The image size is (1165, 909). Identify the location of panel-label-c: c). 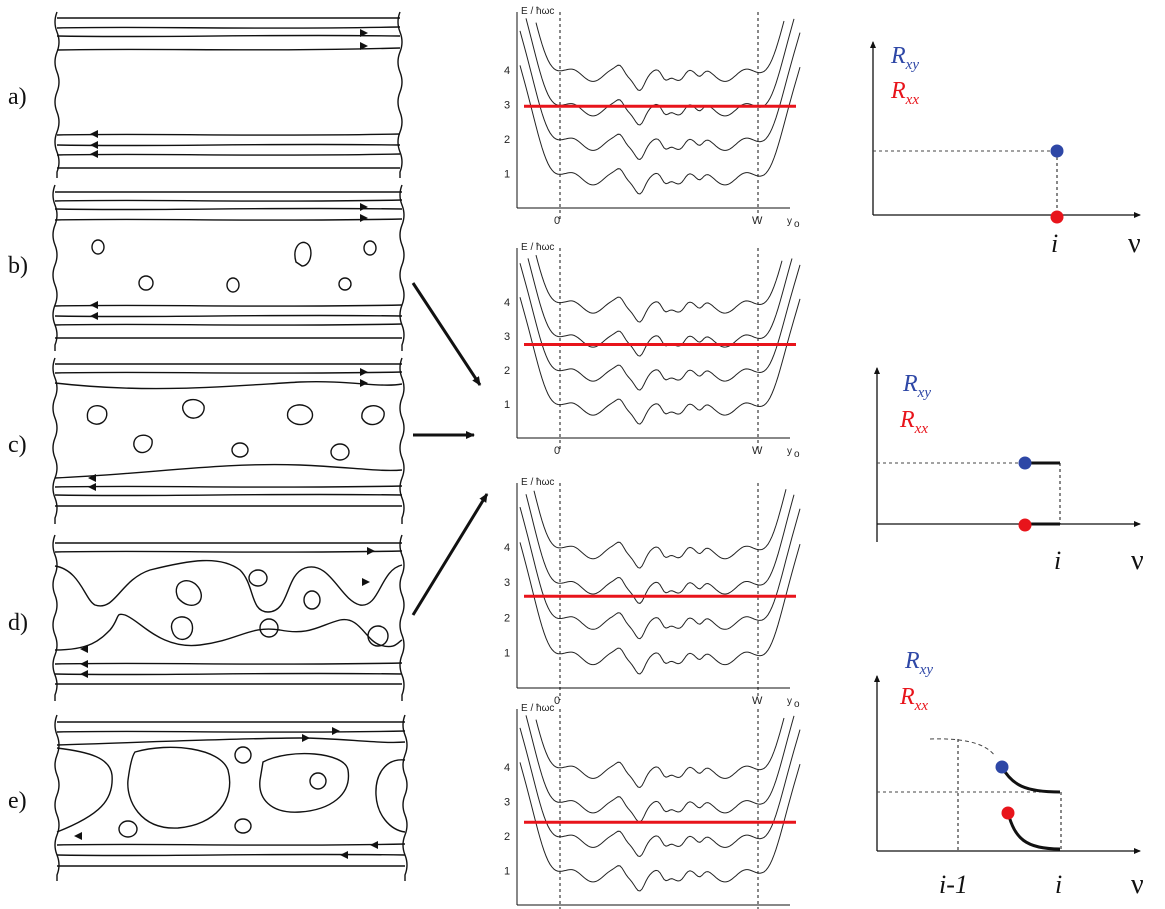
(17, 445).